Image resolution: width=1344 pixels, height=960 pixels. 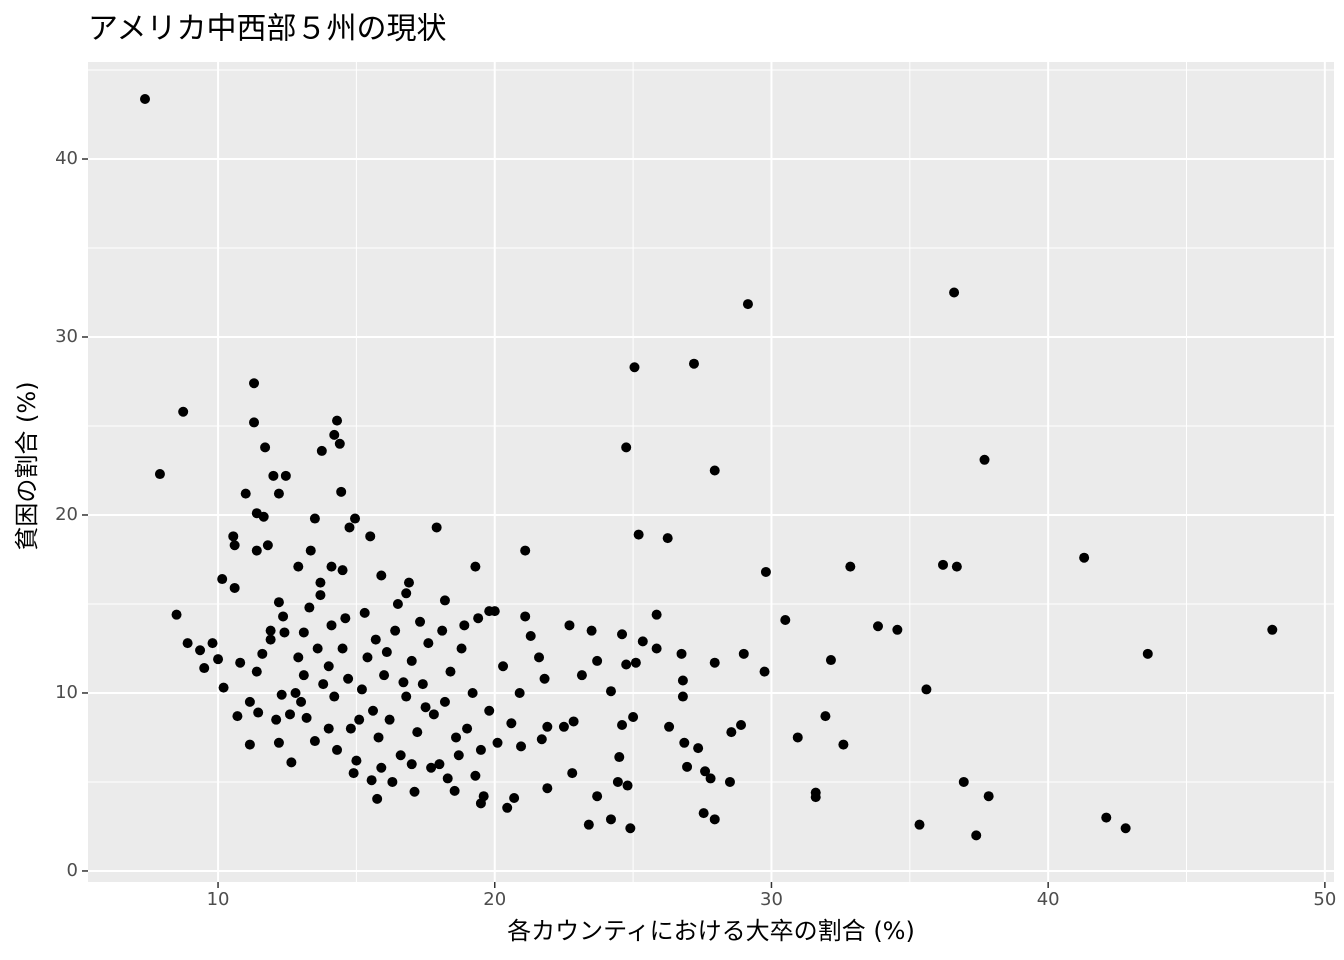 I want to click on chart-title: アメリカ中西部５州の現状, so click(x=267, y=29).